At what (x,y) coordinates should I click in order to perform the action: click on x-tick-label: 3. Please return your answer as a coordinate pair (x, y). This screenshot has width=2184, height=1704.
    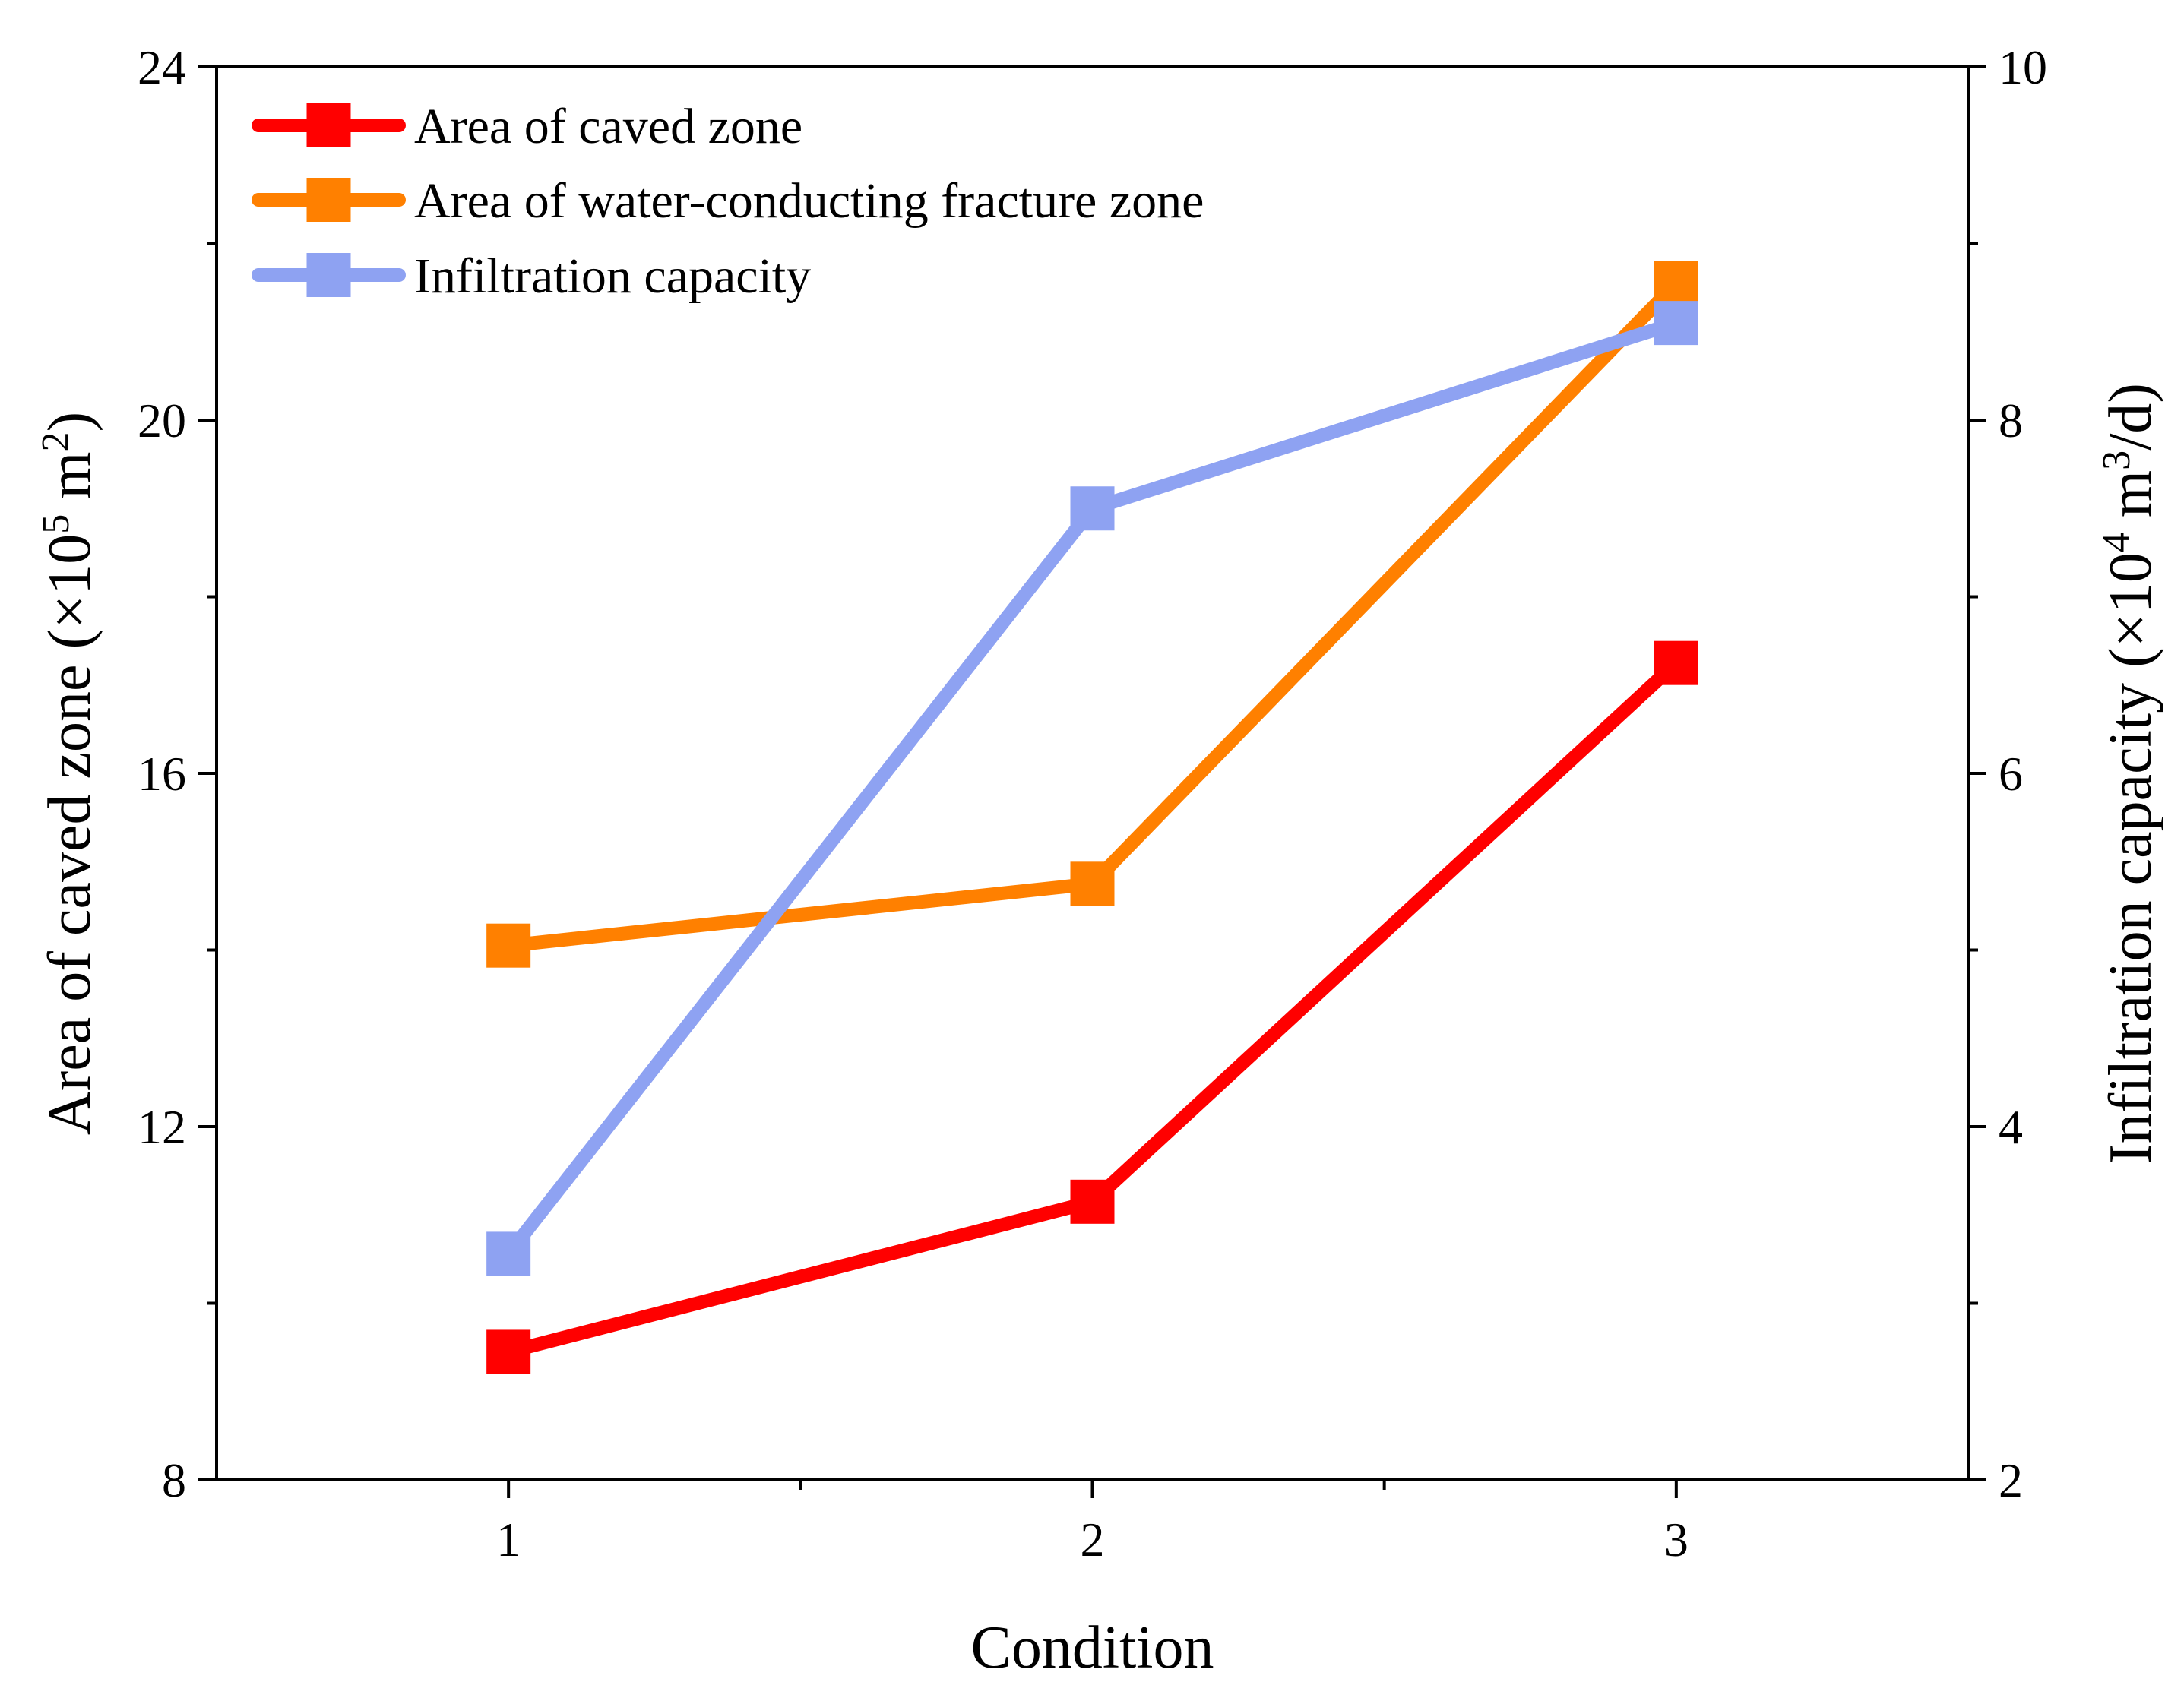
    Looking at the image, I should click on (1676, 1539).